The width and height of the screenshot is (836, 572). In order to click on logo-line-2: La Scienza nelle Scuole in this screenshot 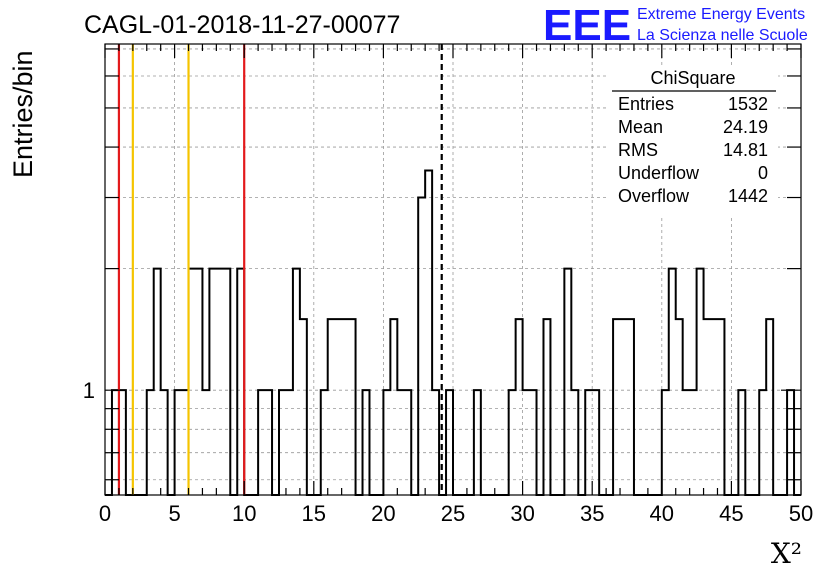, I will do `click(722, 35)`.